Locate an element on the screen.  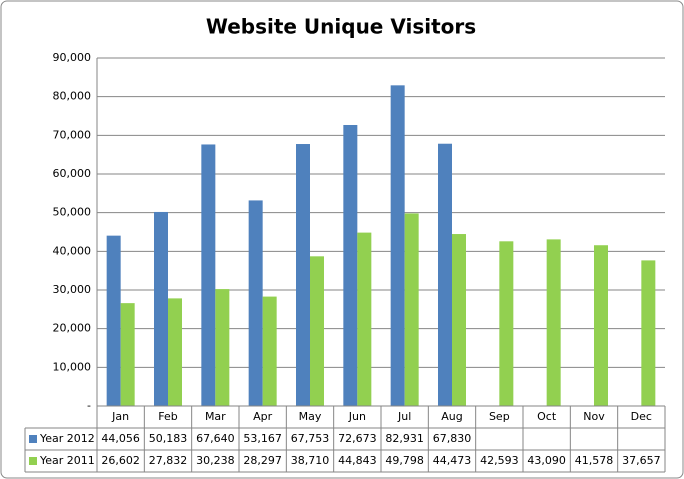
table-value: 43,090 is located at coordinates (546, 460).